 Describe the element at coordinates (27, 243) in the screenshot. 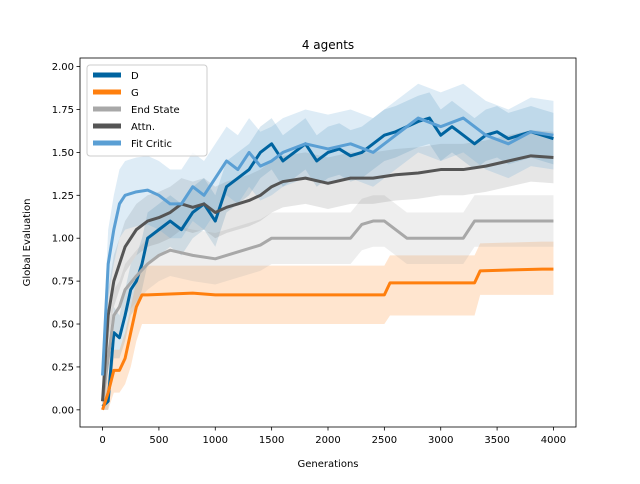

I see `y-axis-label: Global Evaluation` at that location.